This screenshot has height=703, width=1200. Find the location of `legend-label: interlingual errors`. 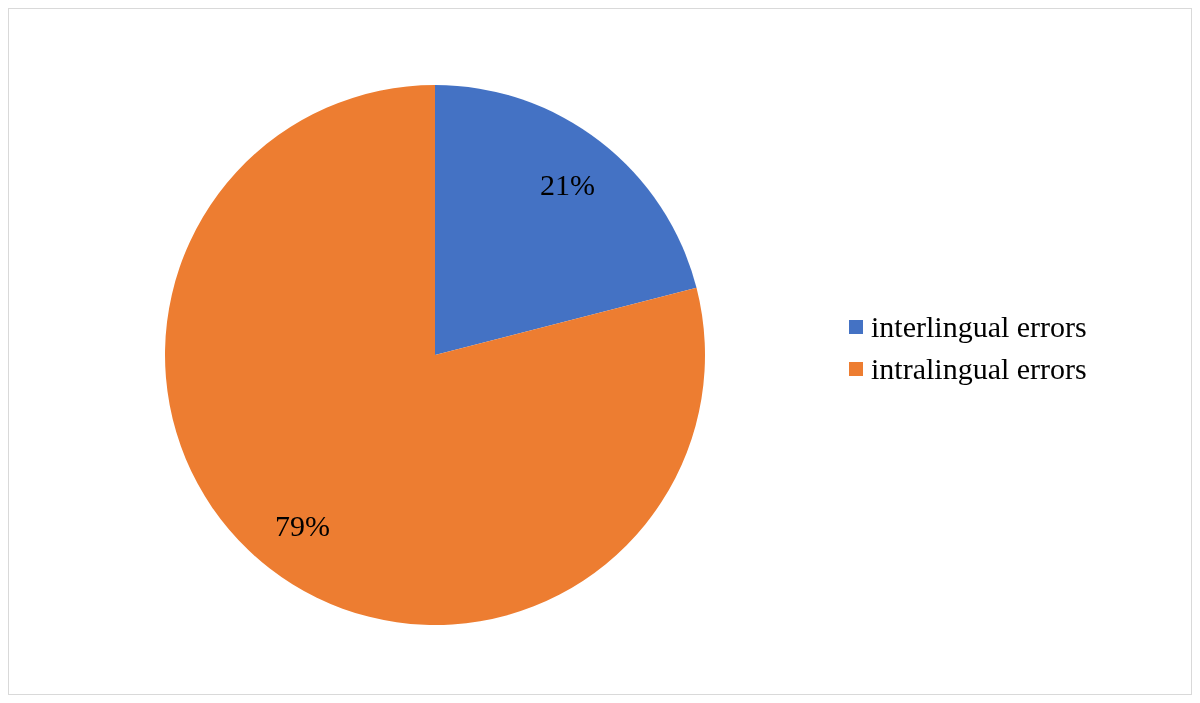

legend-label: interlingual errors is located at coordinates (979, 327).